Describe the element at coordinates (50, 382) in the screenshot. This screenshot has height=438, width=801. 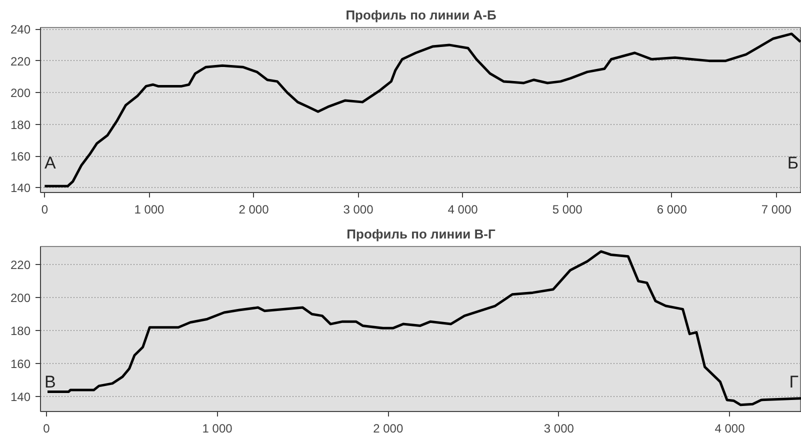
I see `annotation: В` at that location.